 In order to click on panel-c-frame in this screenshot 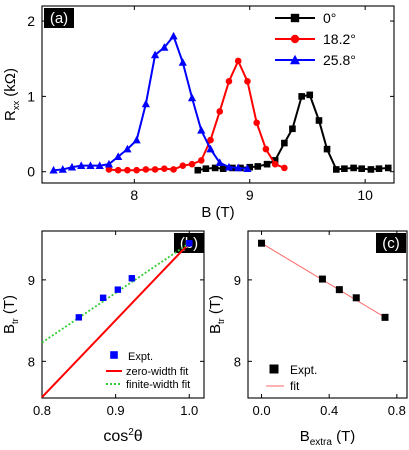, I will do `click(327, 314)`.